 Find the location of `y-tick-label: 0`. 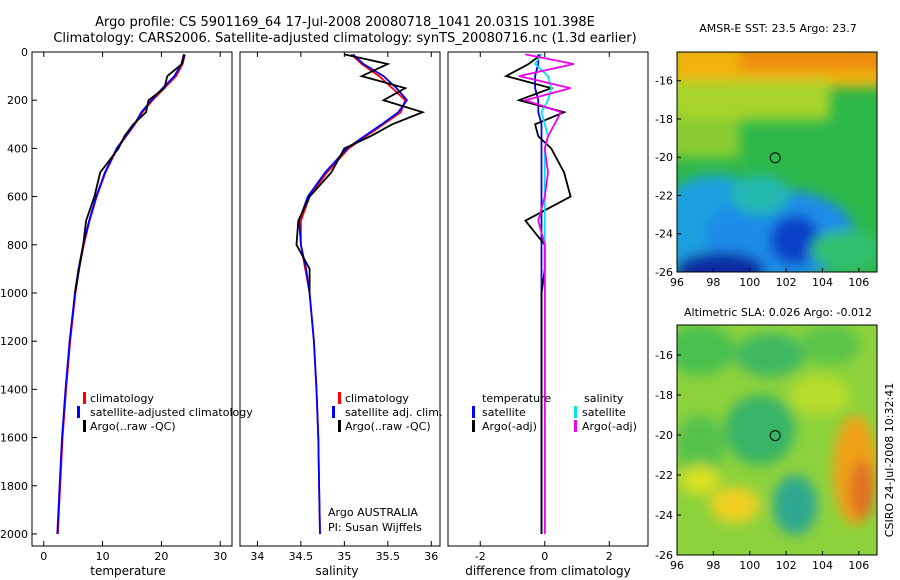

y-tick-label: 0 is located at coordinates (24, 52).